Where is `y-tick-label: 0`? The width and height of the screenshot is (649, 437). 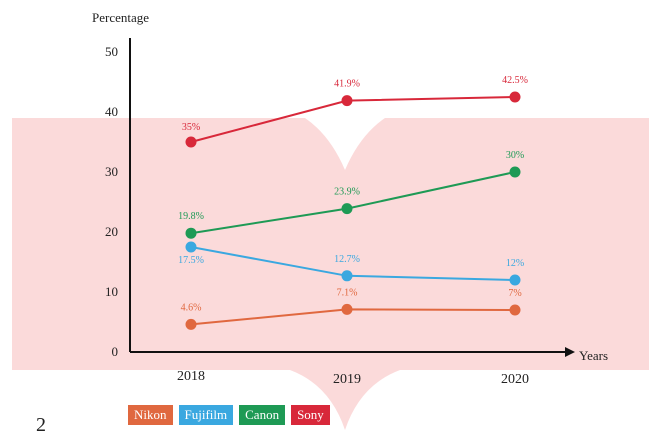 y-tick-label: 0 is located at coordinates (115, 351).